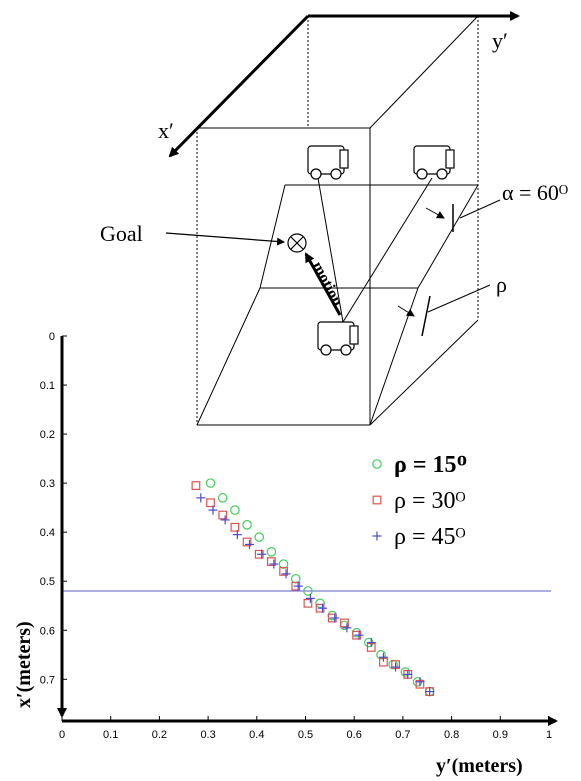 This screenshot has width=581, height=781. I want to click on x-tick-label: 0.4, so click(256, 735).